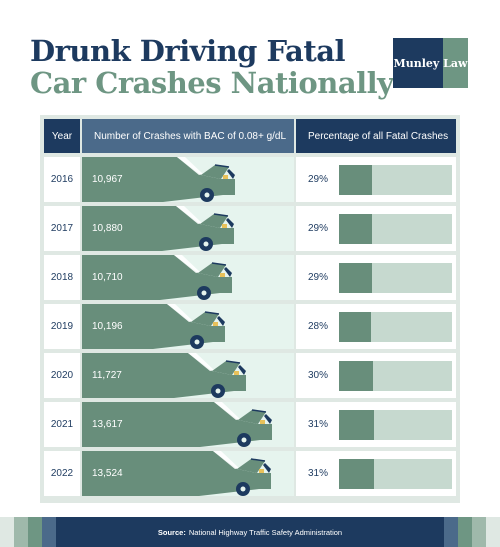  I want to click on year-cell: 2020, so click(62, 375).